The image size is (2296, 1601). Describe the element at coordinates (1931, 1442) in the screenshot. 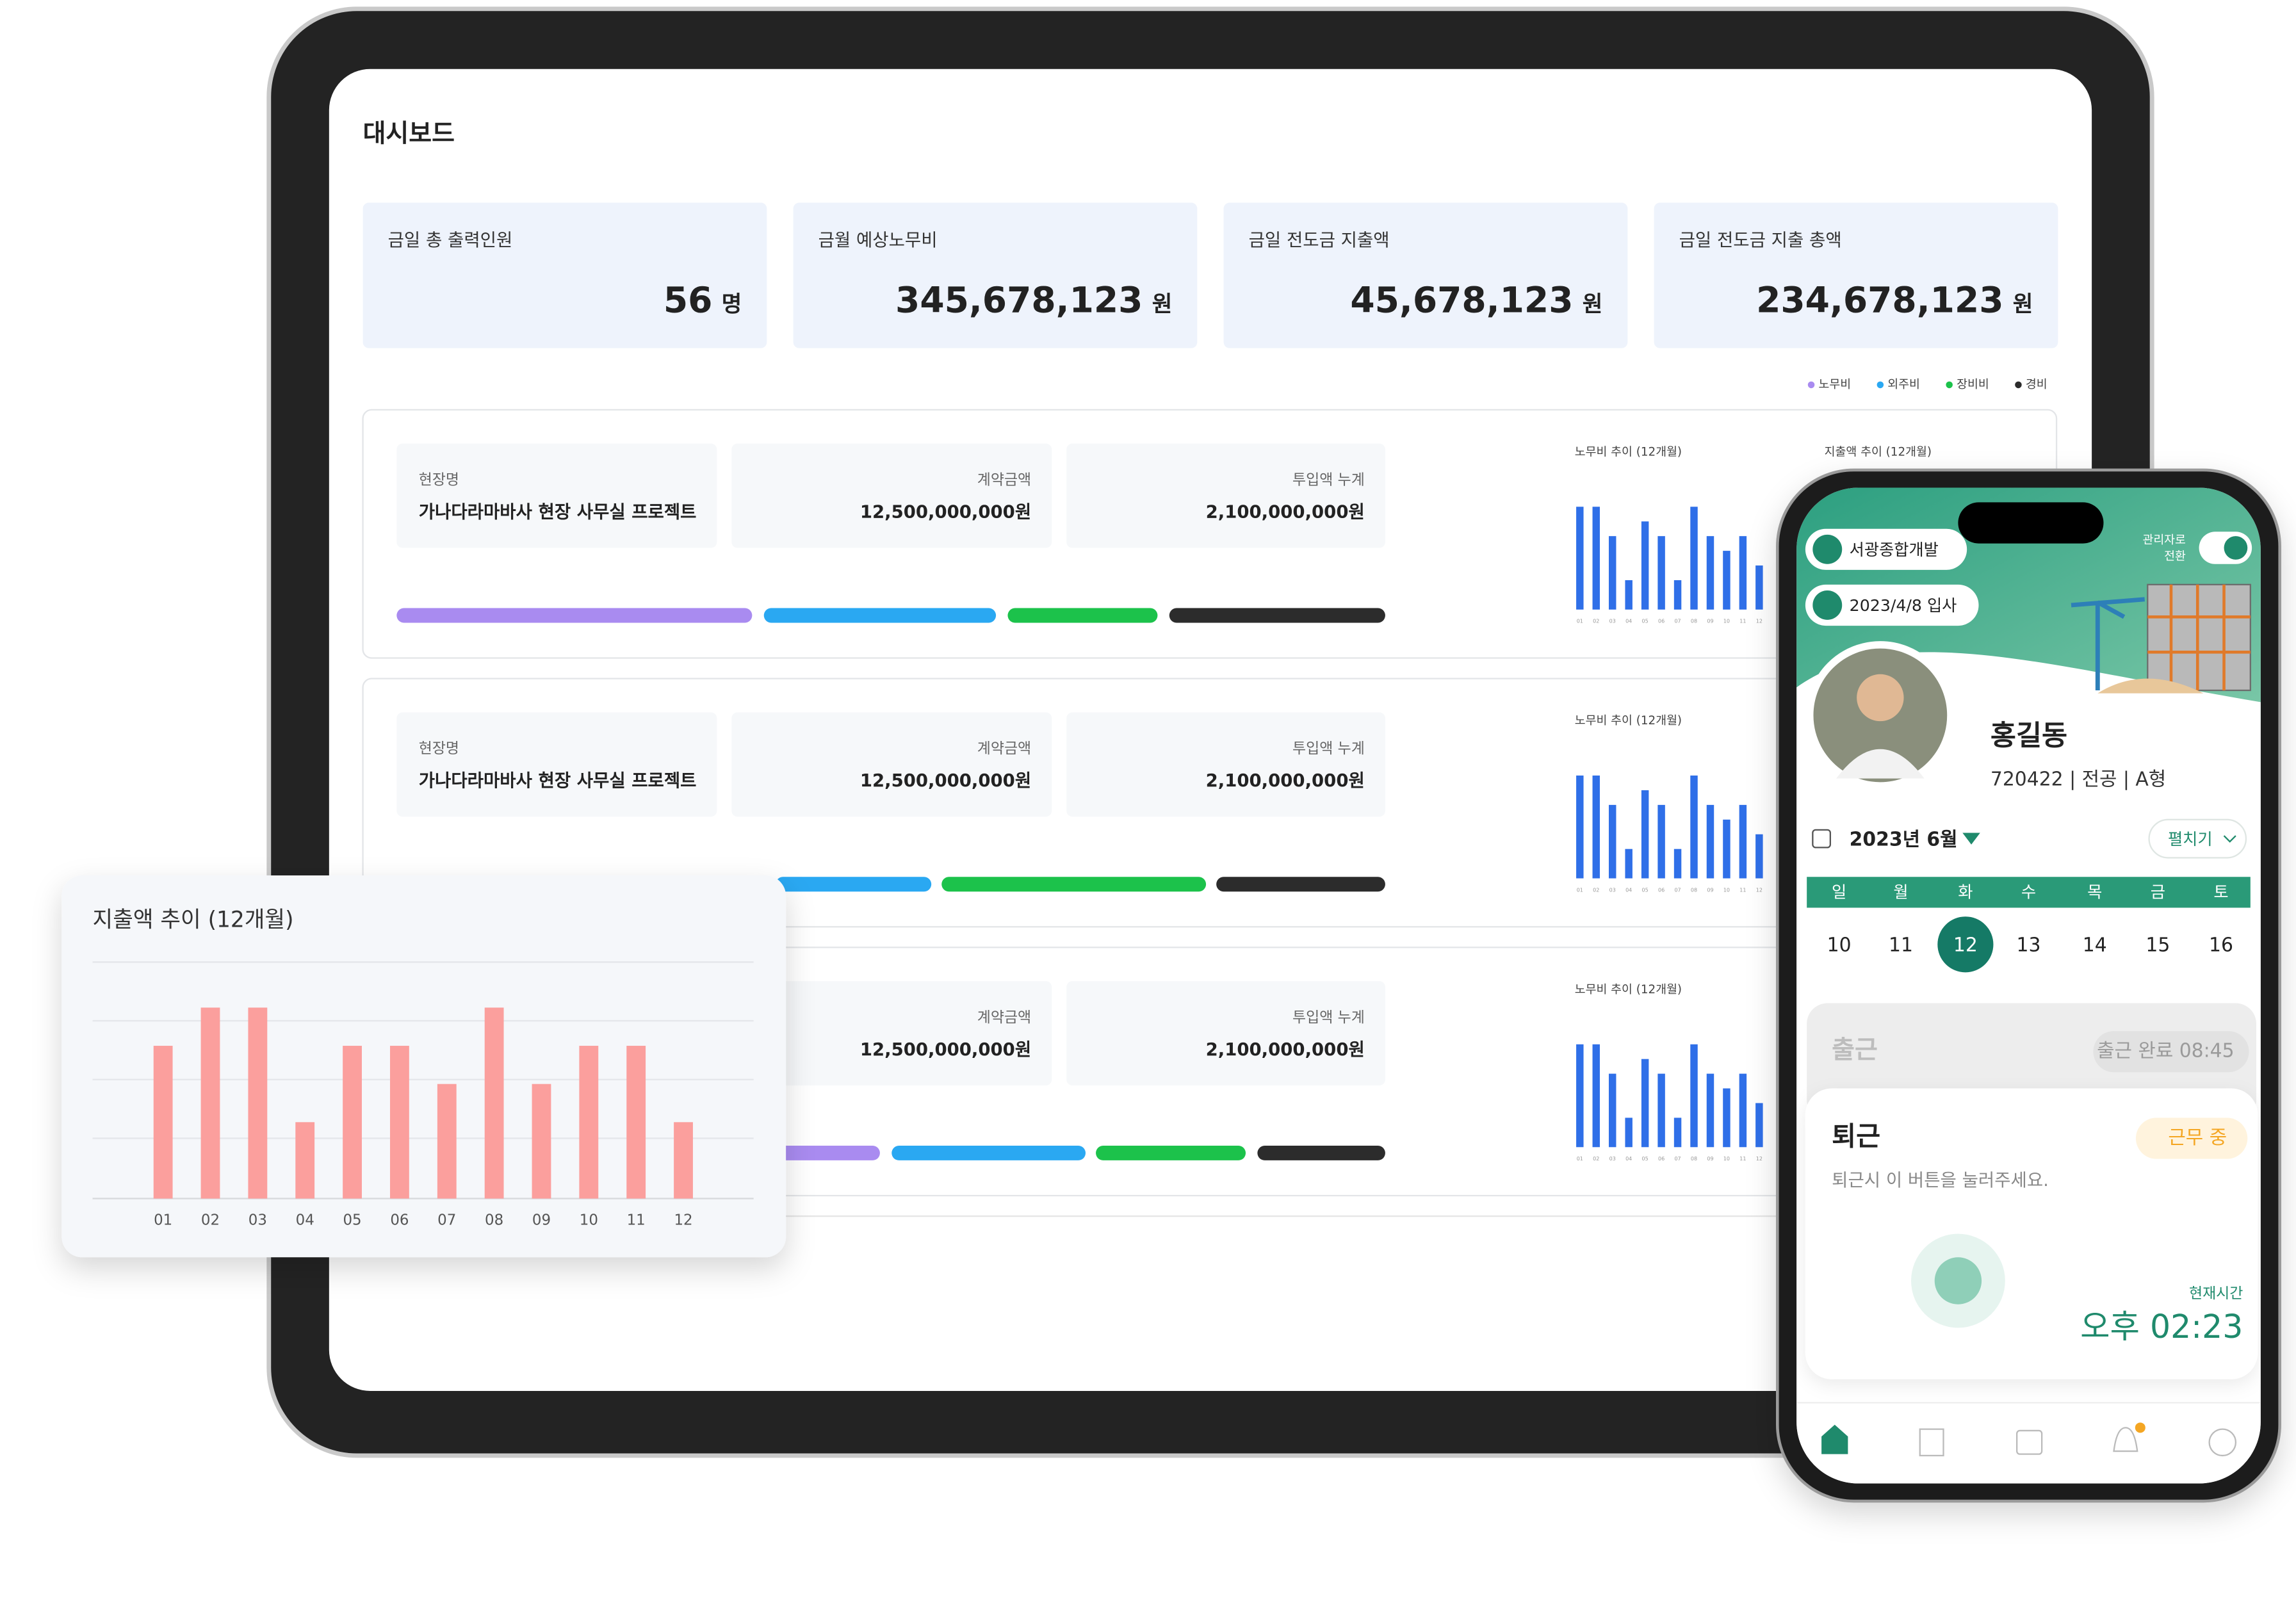

I see `nav-site` at that location.